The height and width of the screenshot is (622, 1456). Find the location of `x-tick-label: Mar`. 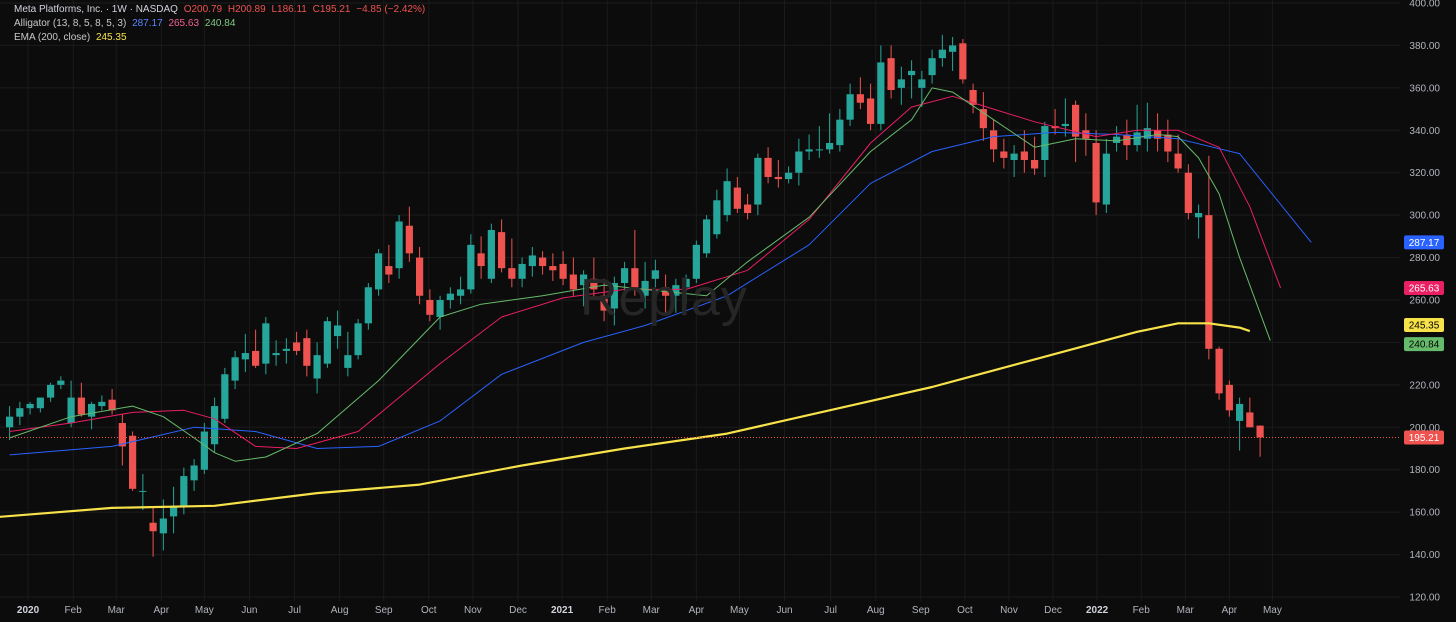

x-tick-label: Mar is located at coordinates (1186, 610).